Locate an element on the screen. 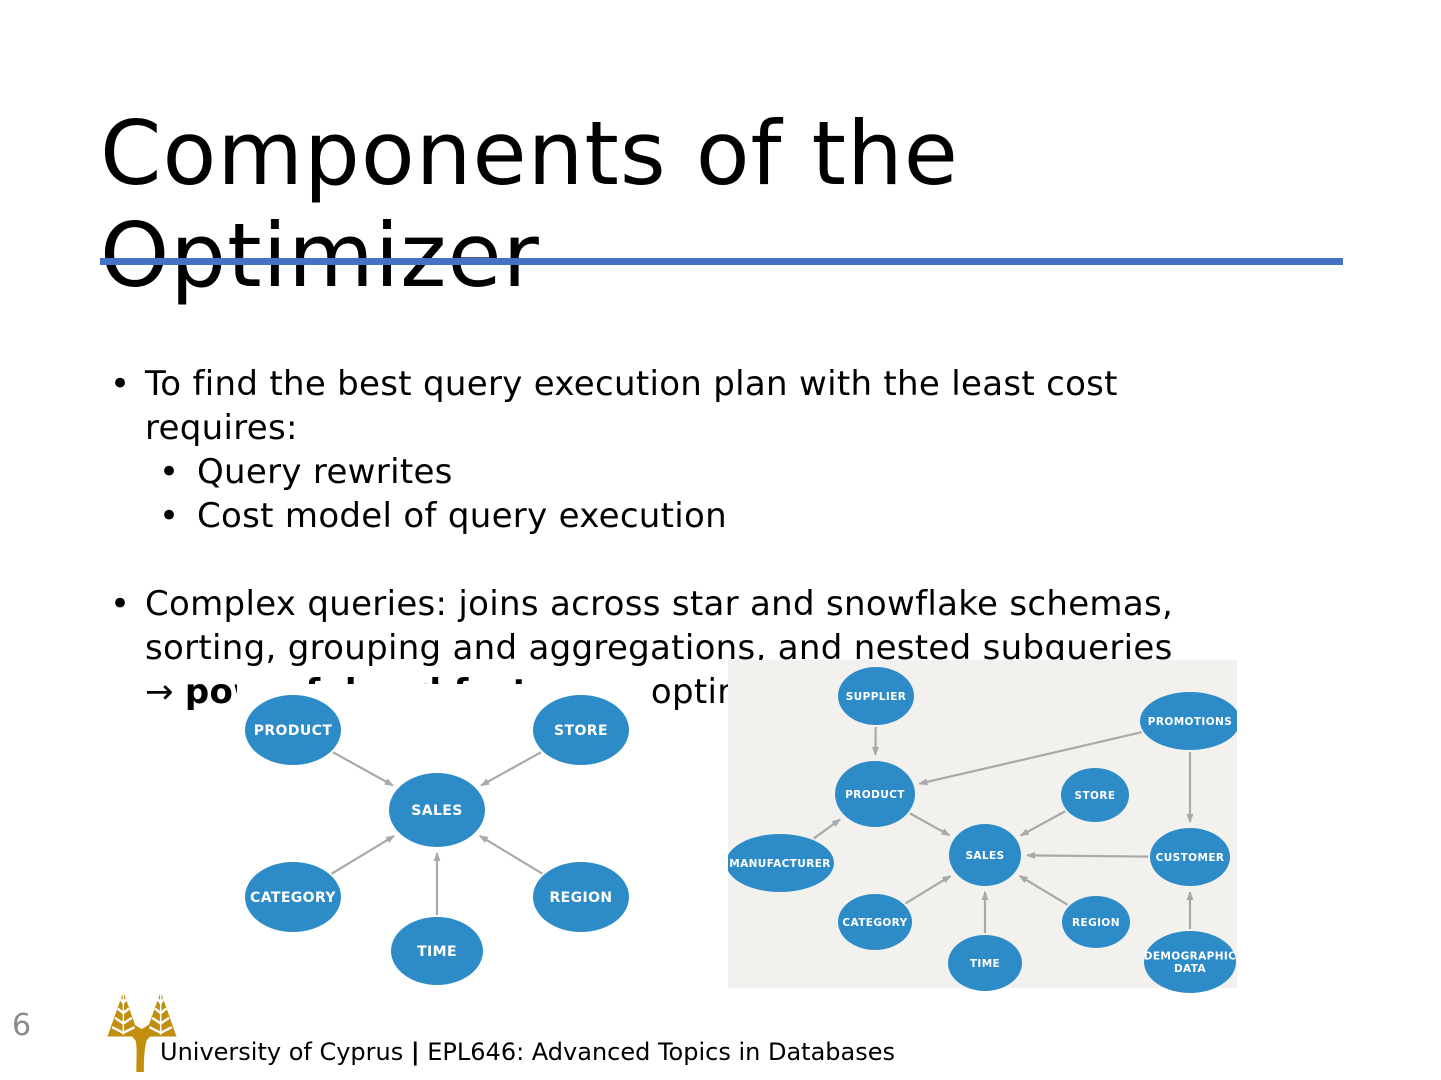 This screenshot has height=1080, width=1441. footer-institution: University of Cyprus is located at coordinates (285, 1052).